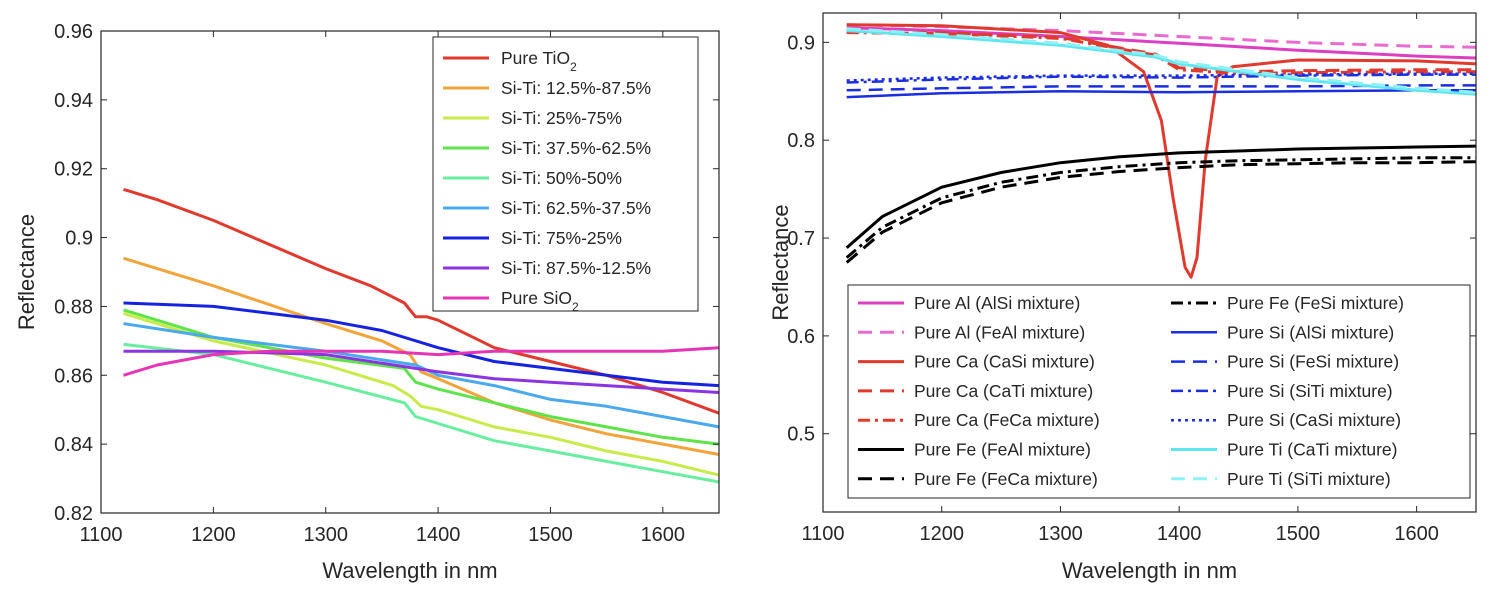 This screenshot has width=1500, height=591. Describe the element at coordinates (561, 118) in the screenshot. I see `legend-label-si-ti-25-75: Si-Ti: 25%-75%` at that location.